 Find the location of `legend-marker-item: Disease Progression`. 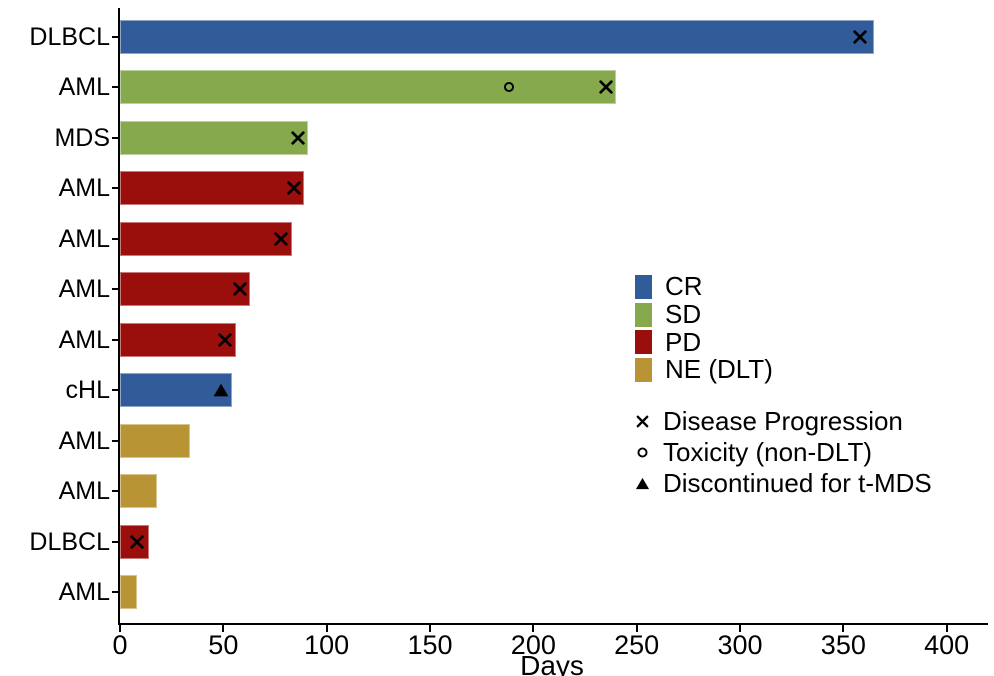

legend-marker-item: Disease Progression is located at coordinates (782, 421).